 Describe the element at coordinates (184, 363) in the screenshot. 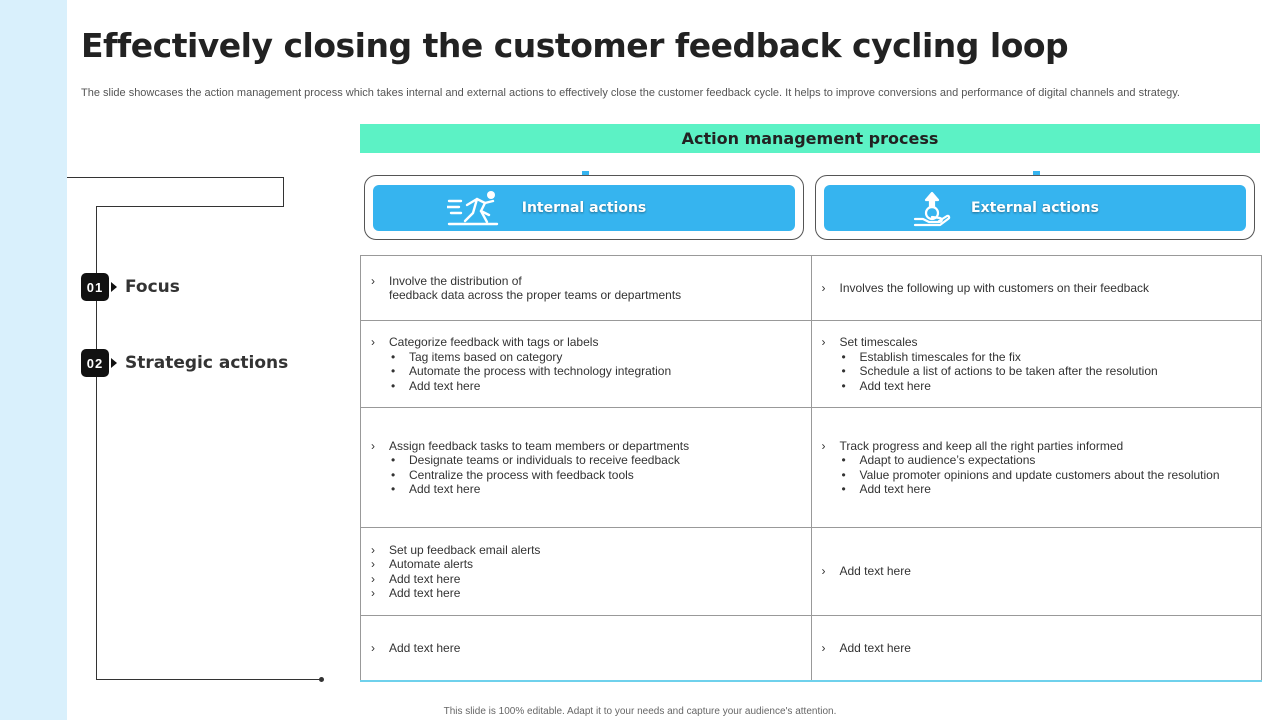

I see `step-strategic-actions: 02 Strategic actions` at that location.